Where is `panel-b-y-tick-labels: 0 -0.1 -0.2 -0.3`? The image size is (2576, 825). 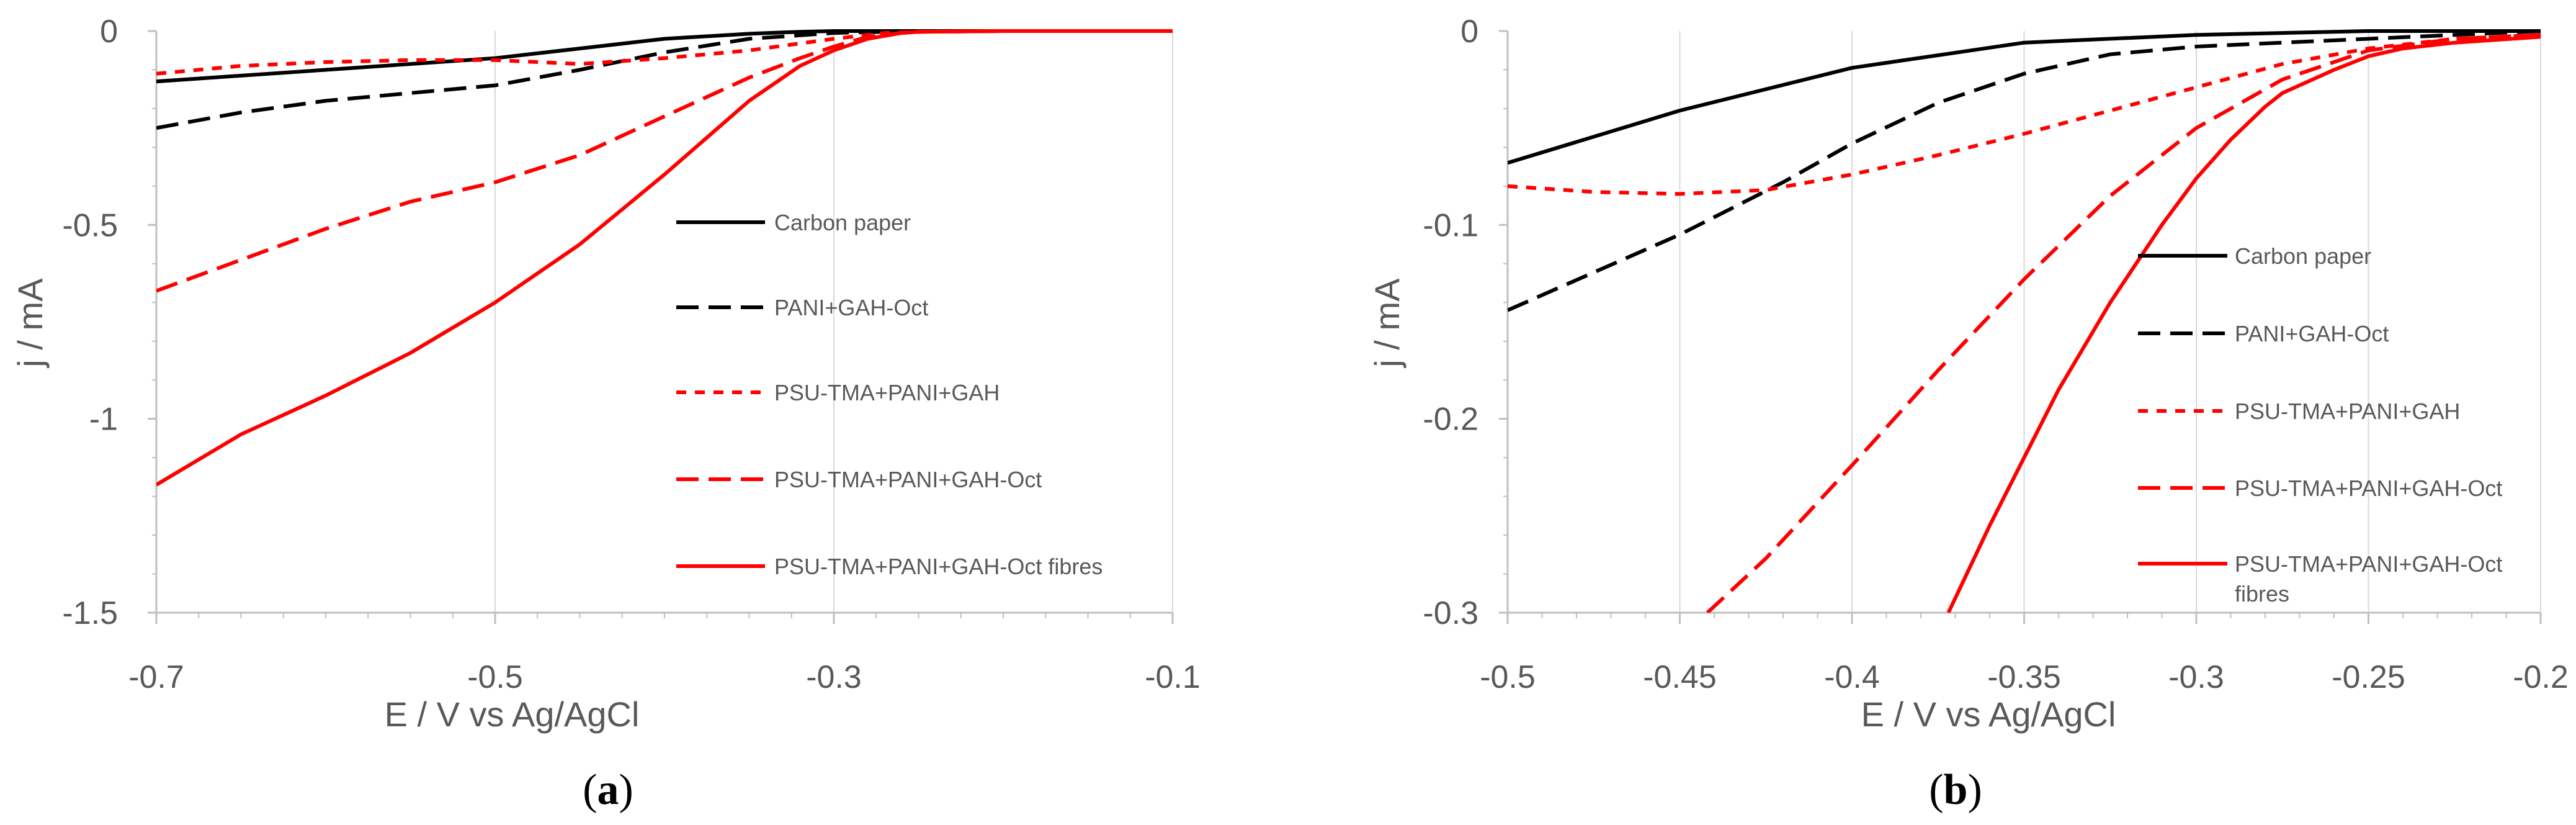
panel-b-y-tick-labels: 0 -0.1 -0.2 -0.3 is located at coordinates (1450, 322).